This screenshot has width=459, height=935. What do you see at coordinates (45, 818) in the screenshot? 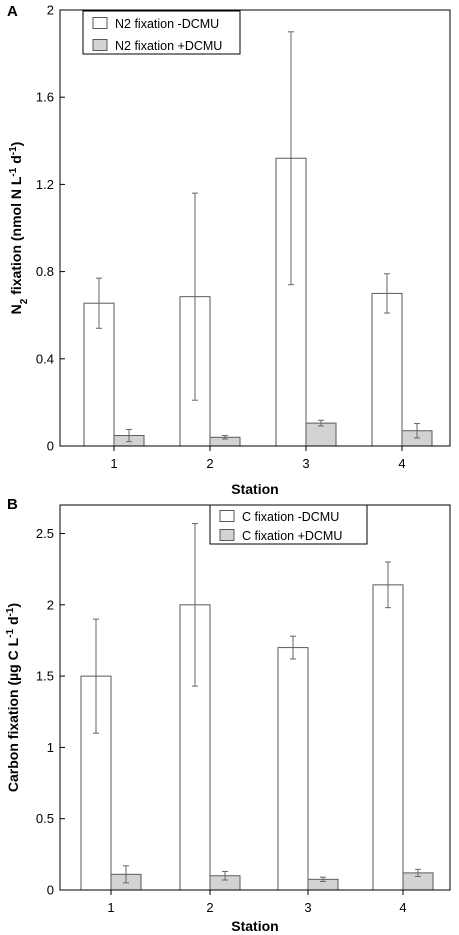
I see `y-tick-label: 0.5` at bounding box center [45, 818].